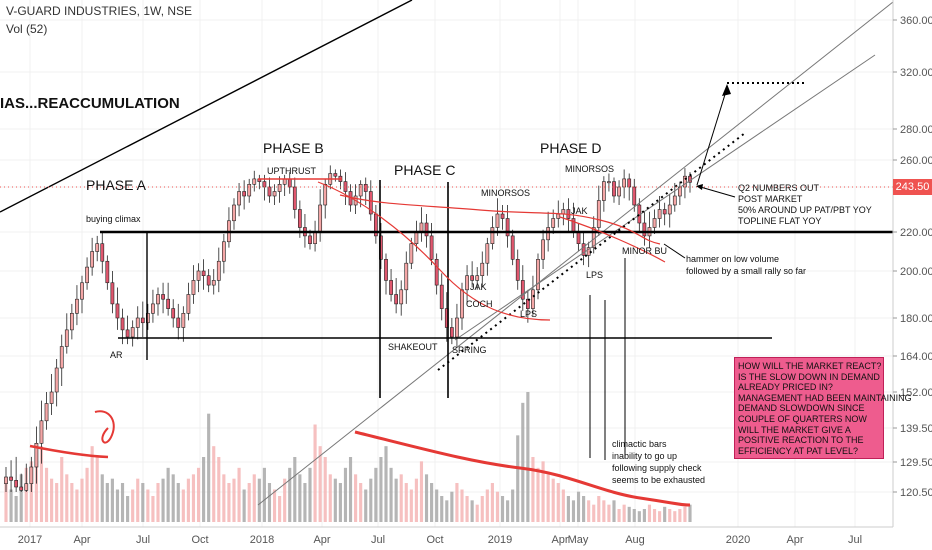 This screenshot has height=550, width=932. What do you see at coordinates (500, 540) in the screenshot?
I see `x-tick-label: 2019` at bounding box center [500, 540].